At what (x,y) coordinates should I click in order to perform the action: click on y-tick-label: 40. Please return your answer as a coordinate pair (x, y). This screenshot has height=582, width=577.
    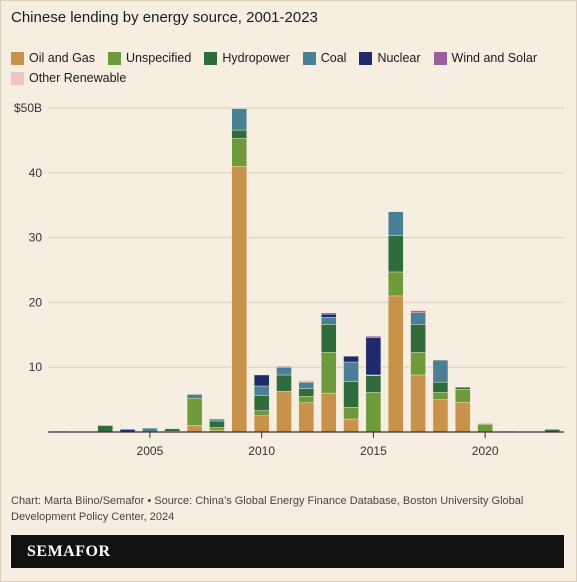
    Looking at the image, I should click on (36, 173).